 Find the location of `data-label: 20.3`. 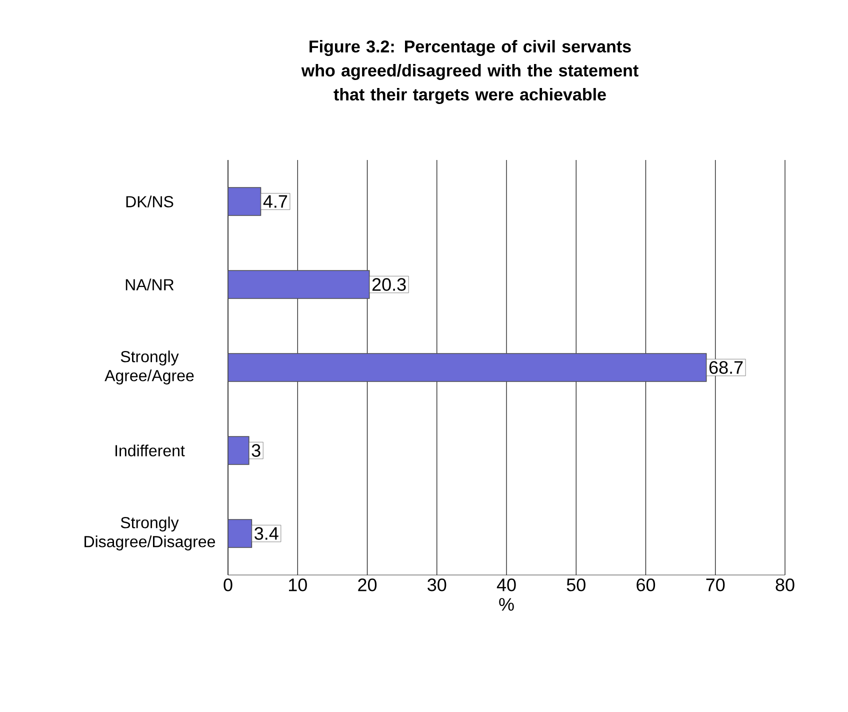

data-label: 20.3 is located at coordinates (389, 284).